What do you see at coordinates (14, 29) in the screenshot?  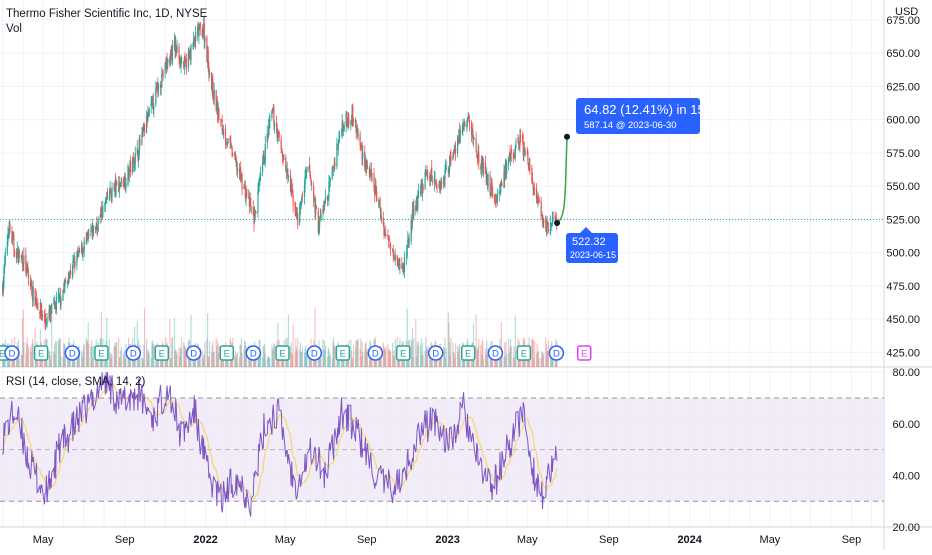 I see `volume-label: Vol` at bounding box center [14, 29].